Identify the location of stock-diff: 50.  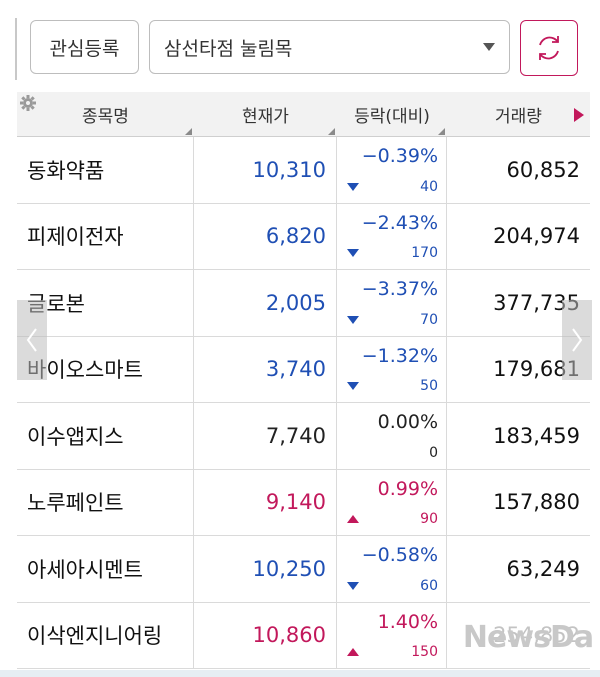
(429, 386).